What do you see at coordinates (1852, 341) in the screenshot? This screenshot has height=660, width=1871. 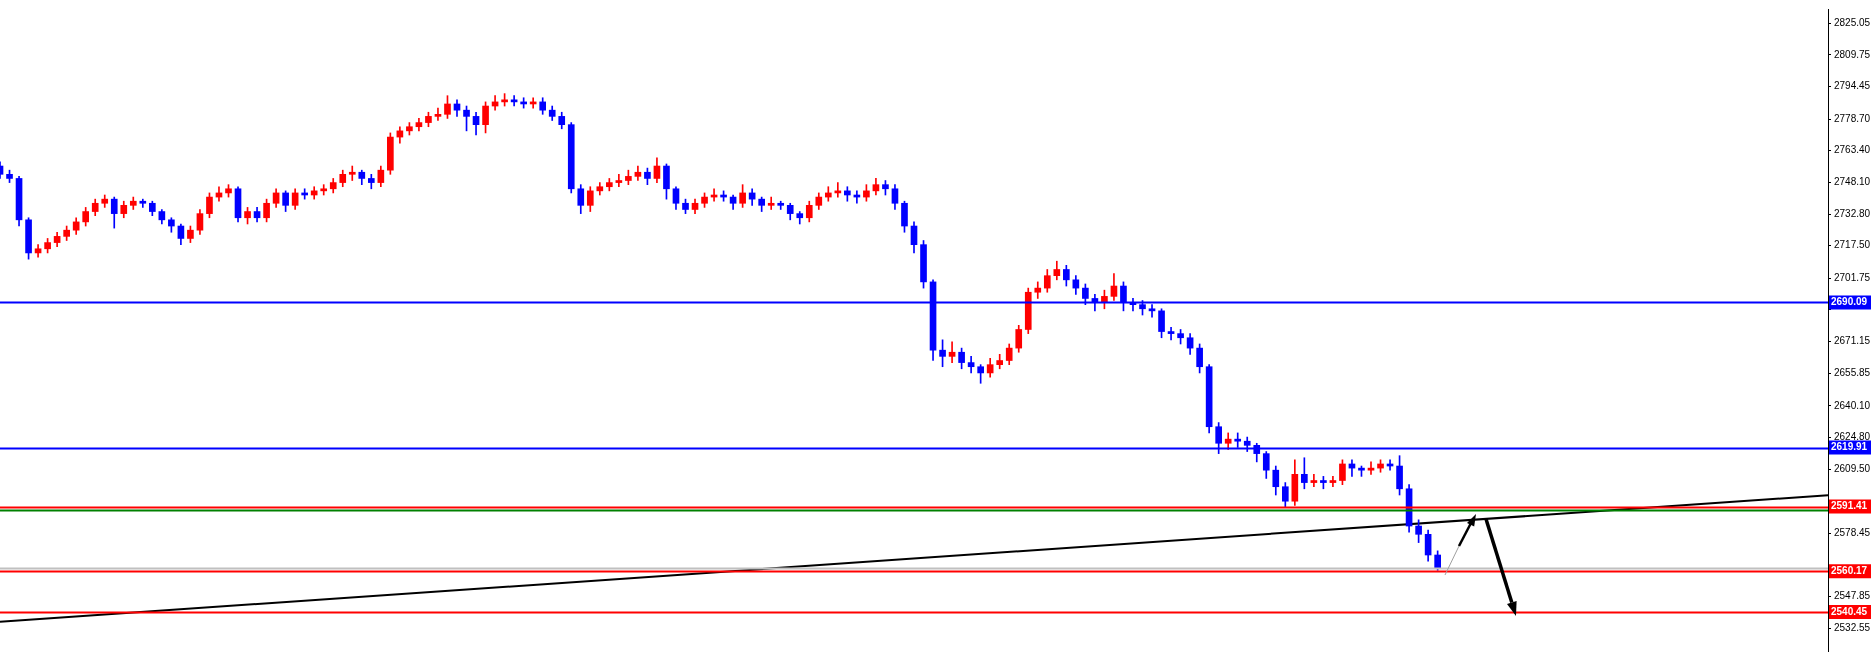 I see `y-tick-label: 2671.15` at bounding box center [1852, 341].